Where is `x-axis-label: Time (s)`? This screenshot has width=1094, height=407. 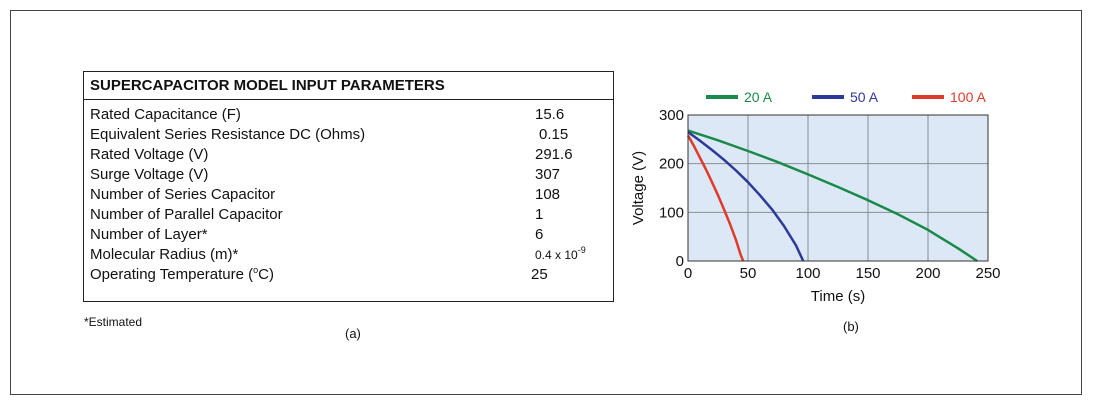 x-axis-label: Time (s) is located at coordinates (838, 296).